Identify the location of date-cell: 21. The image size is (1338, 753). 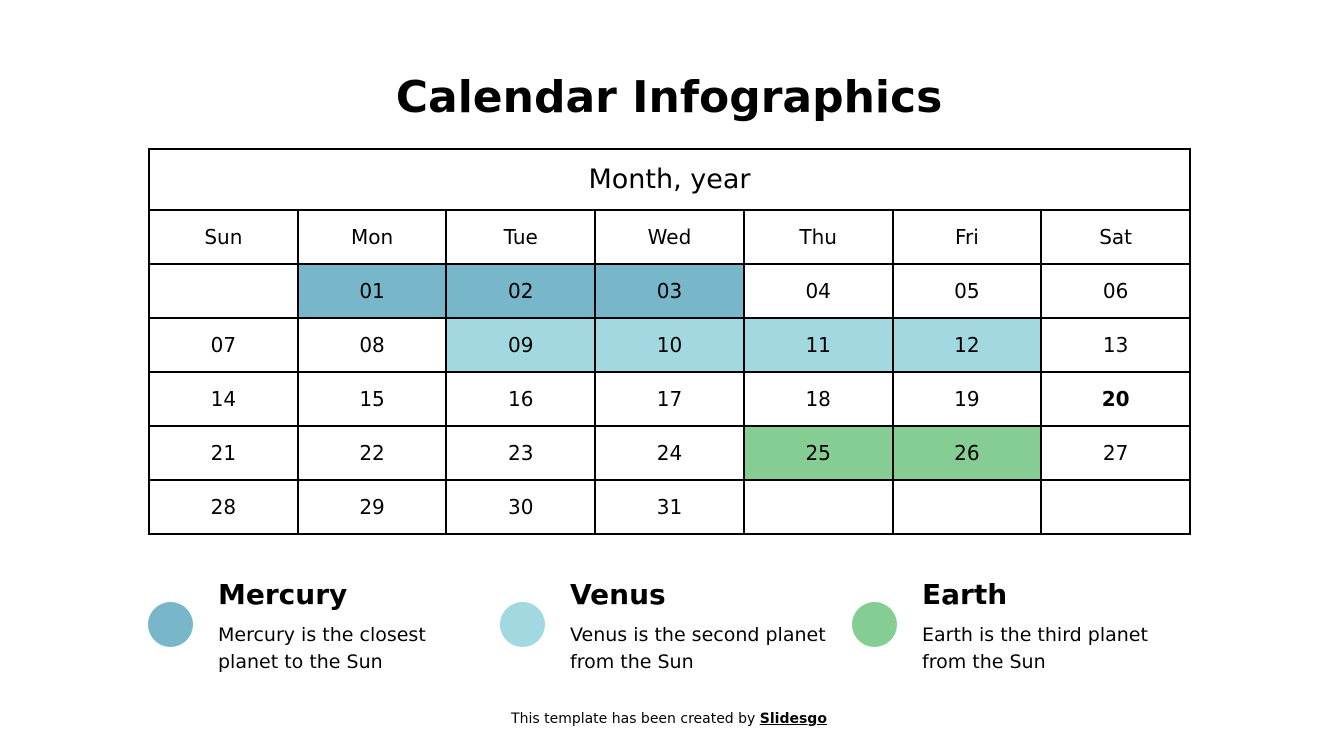
(223, 453).